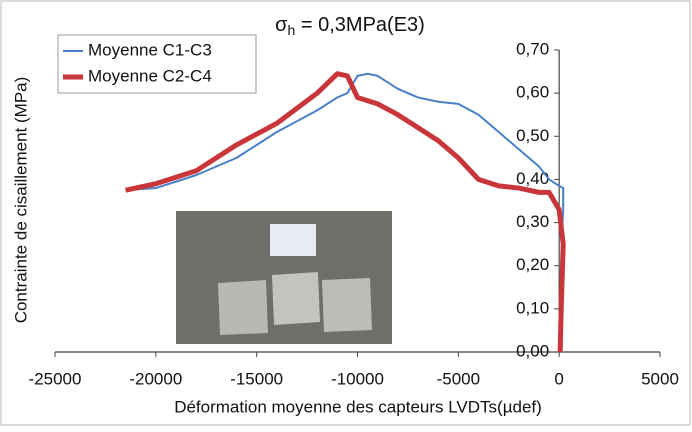 This screenshot has width=692, height=432. What do you see at coordinates (458, 378) in the screenshot?
I see `x-tick-label: -5000` at bounding box center [458, 378].